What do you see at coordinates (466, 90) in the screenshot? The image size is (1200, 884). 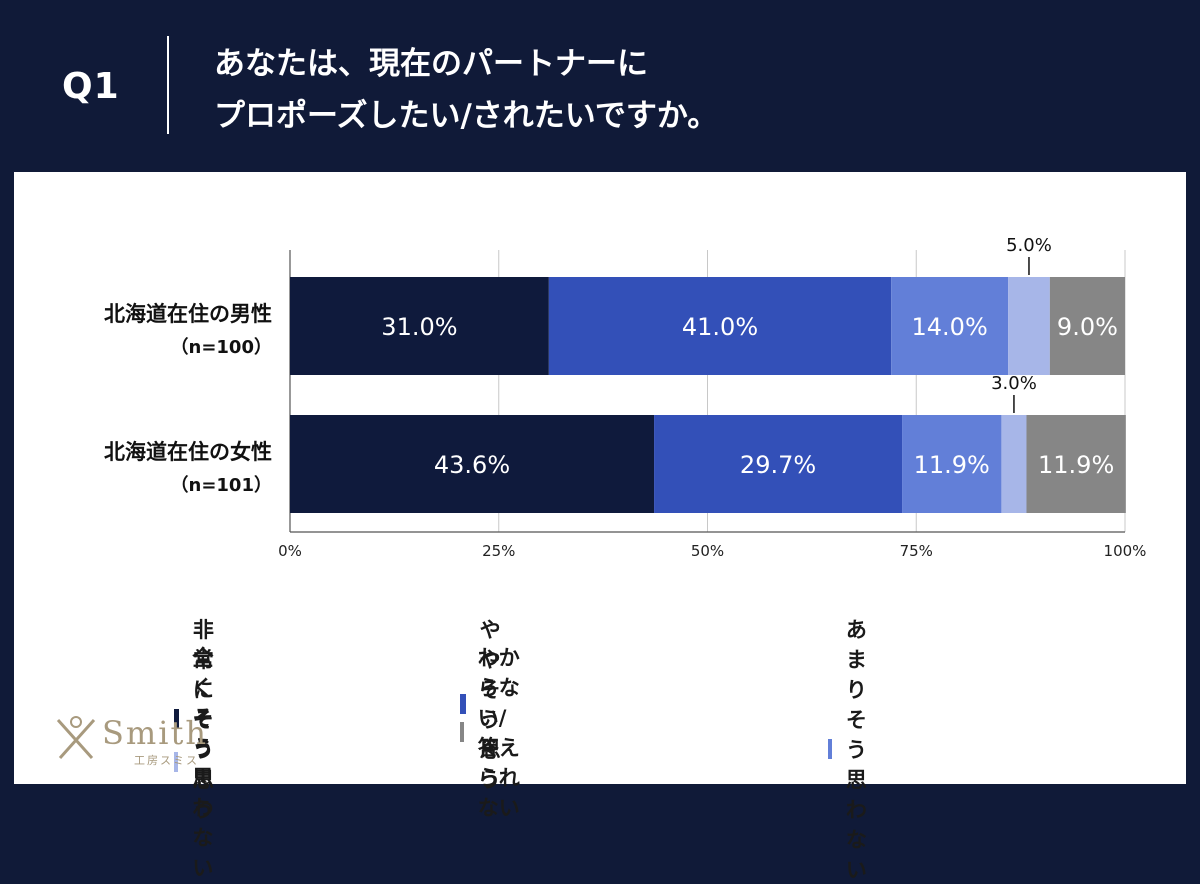 I see `question-text: あなたは、現在のパートナーに プロポーズしたい/されたいですか。` at bounding box center [466, 90].